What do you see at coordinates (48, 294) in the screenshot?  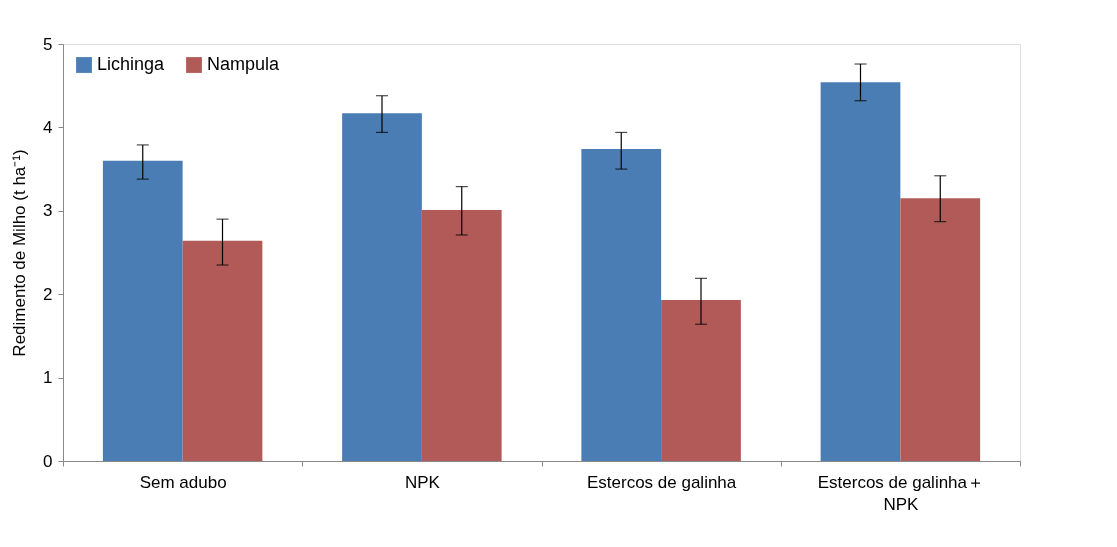 I see `y-tick-label: 2` at bounding box center [48, 294].